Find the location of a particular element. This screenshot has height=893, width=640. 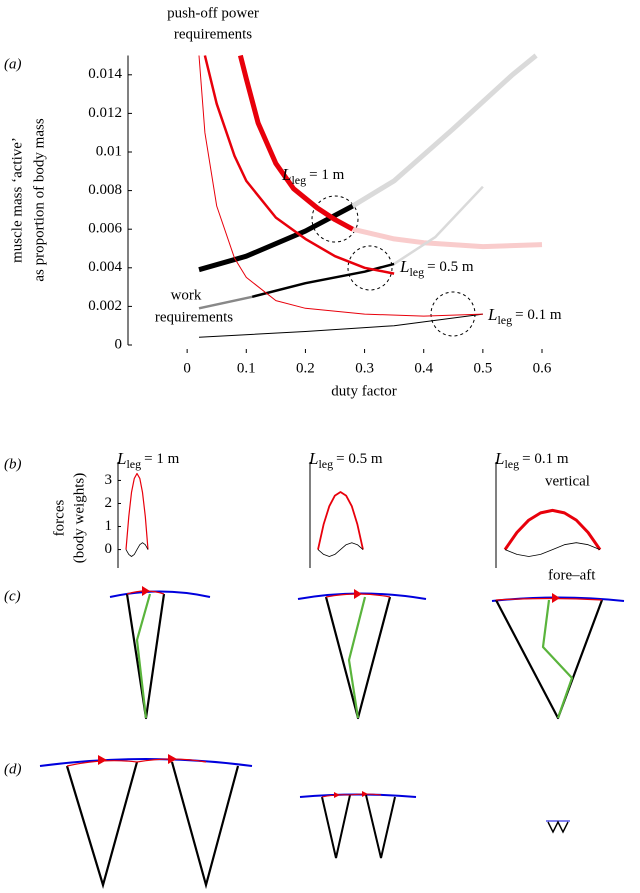

x-tick-label: 0.1 is located at coordinates (246, 368).